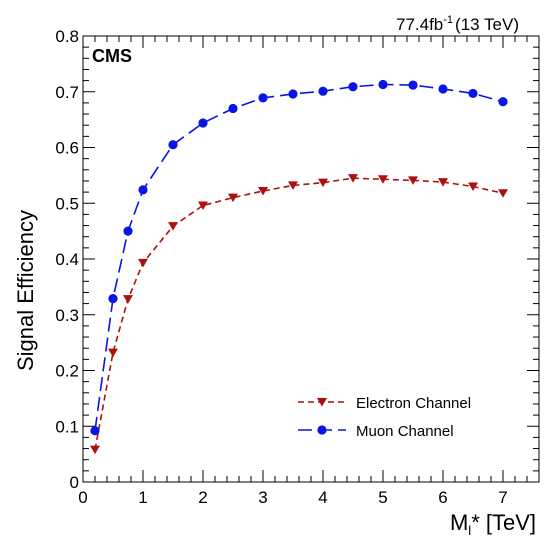 This screenshot has height=537, width=544. What do you see at coordinates (67, 203) in the screenshot?
I see `y-tick-label: 0.5` at bounding box center [67, 203].